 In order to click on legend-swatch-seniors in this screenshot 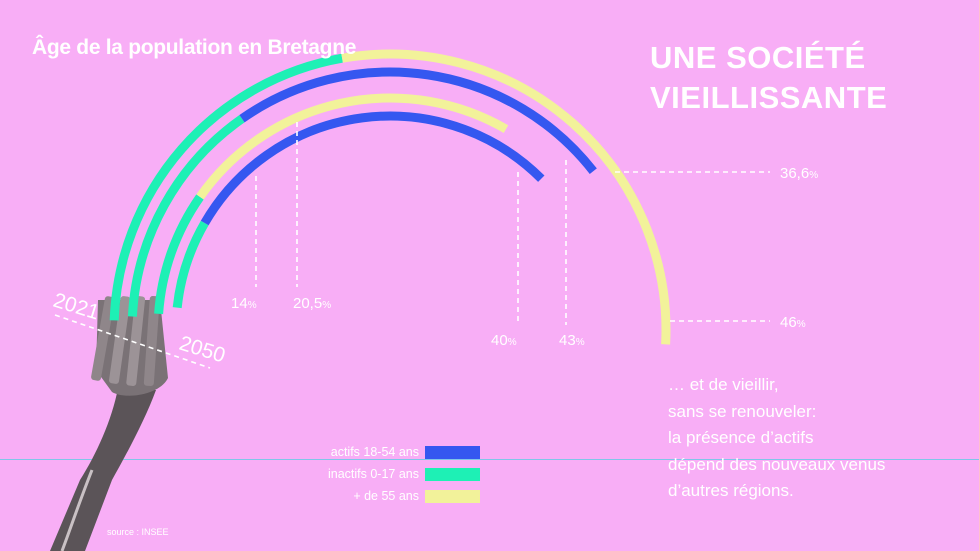, I will do `click(452, 496)`.